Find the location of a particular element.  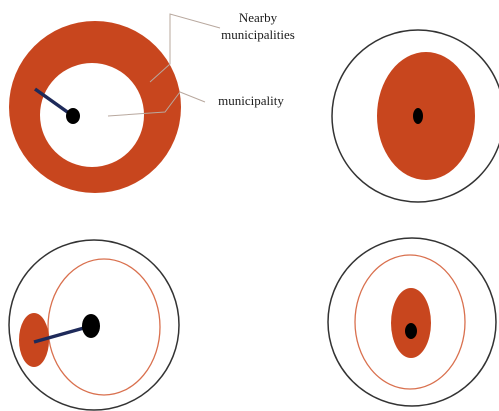

municipality-disc is located at coordinates (92, 115).